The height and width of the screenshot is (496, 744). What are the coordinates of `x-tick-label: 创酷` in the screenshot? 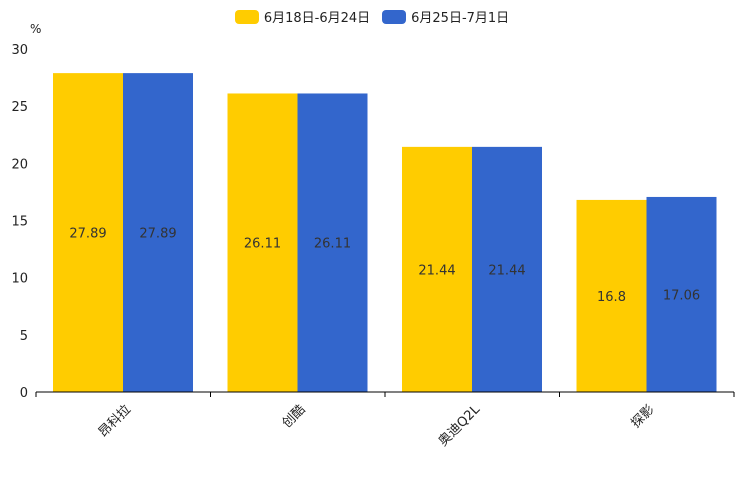 It's located at (294, 416).